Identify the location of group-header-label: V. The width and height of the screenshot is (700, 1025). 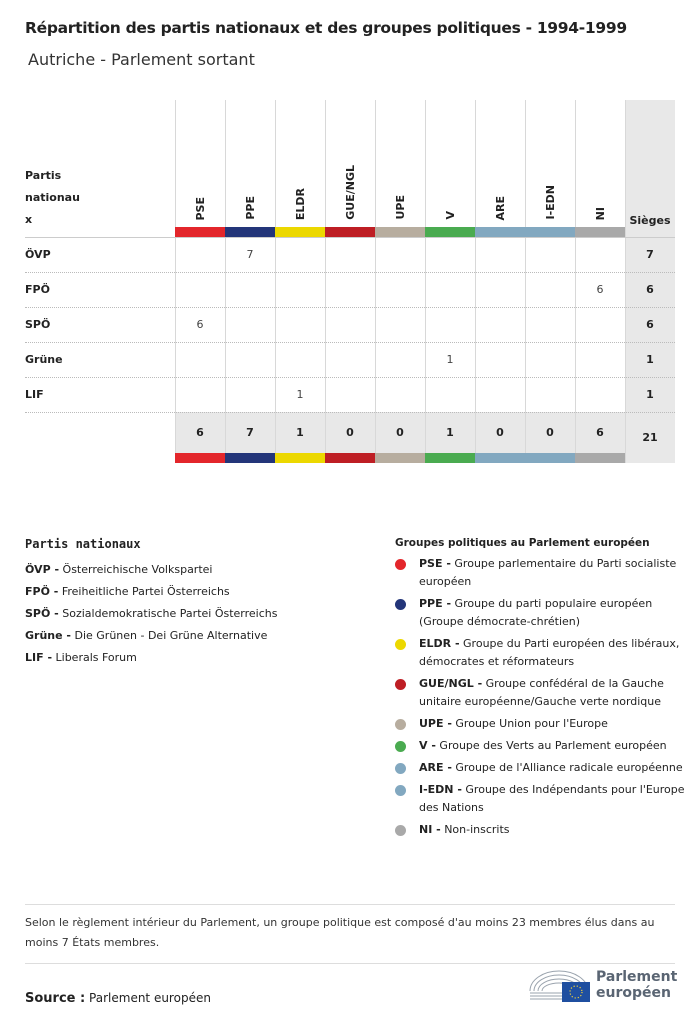
(450, 215).